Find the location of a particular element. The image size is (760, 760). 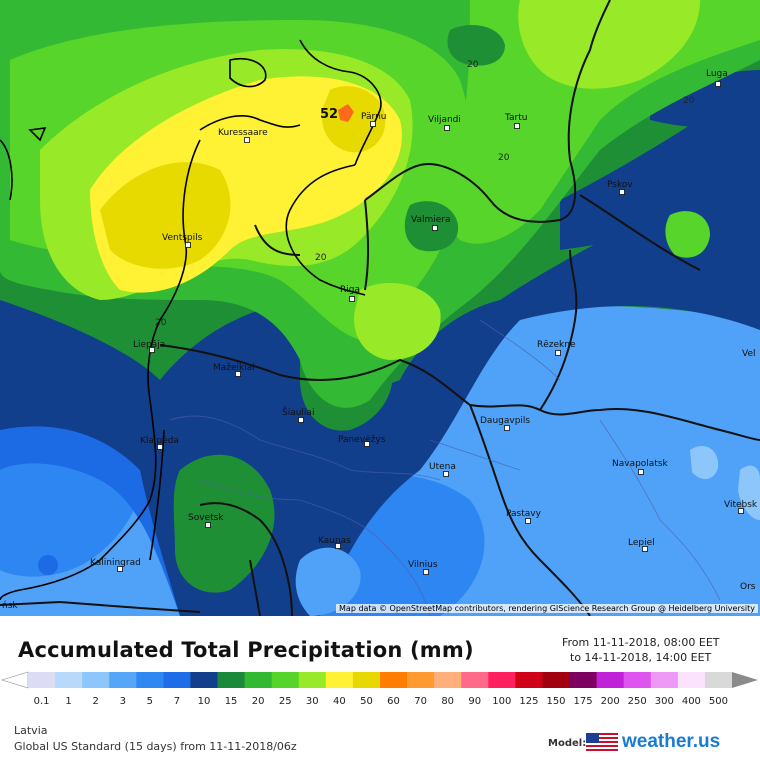

city-dot-riga is located at coordinates (352, 299).